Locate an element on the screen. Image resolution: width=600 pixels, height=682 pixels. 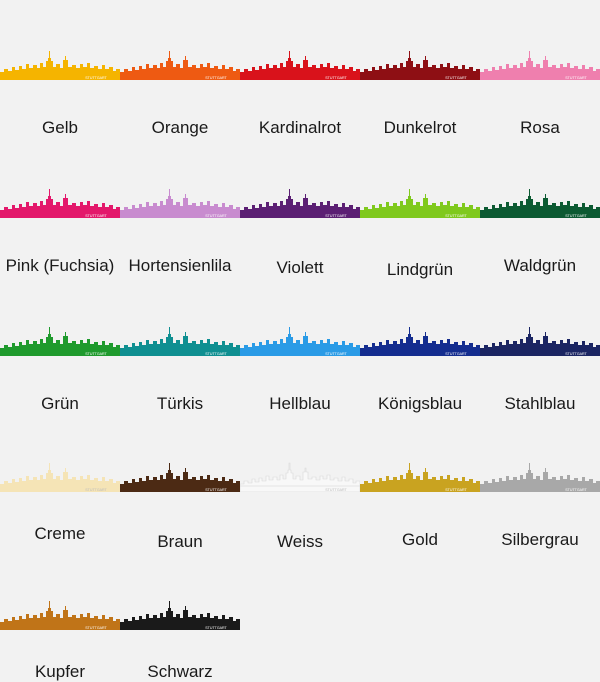
color-swatch-label: Silbergrau is located at coordinates (540, 539).